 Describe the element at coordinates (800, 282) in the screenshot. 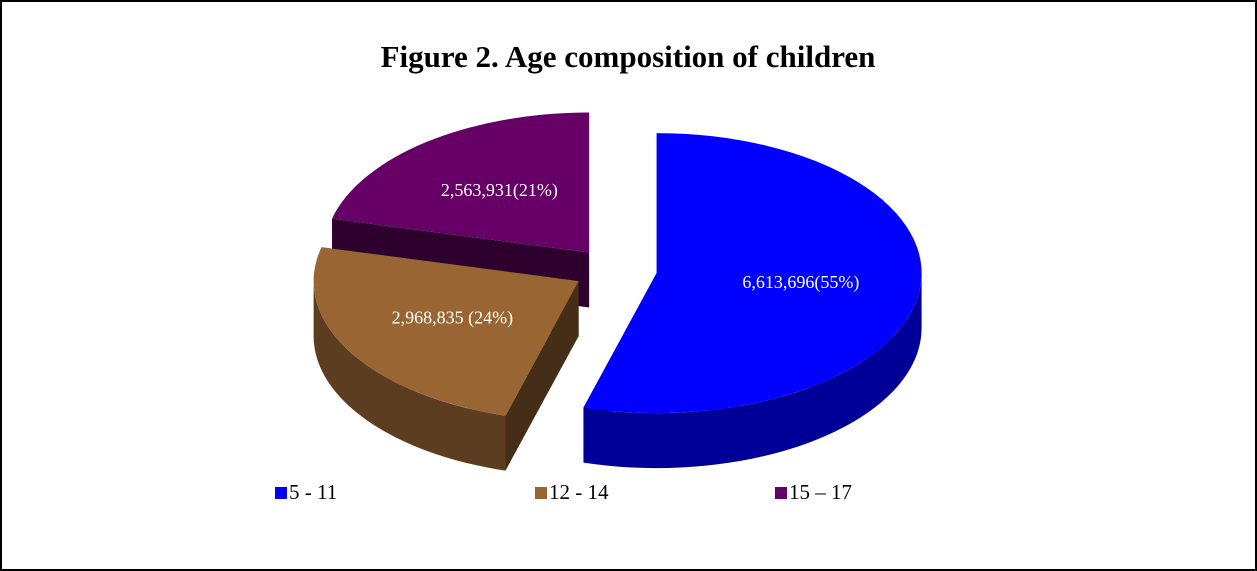

I see `data-label: 6,613,696(55%)` at that location.